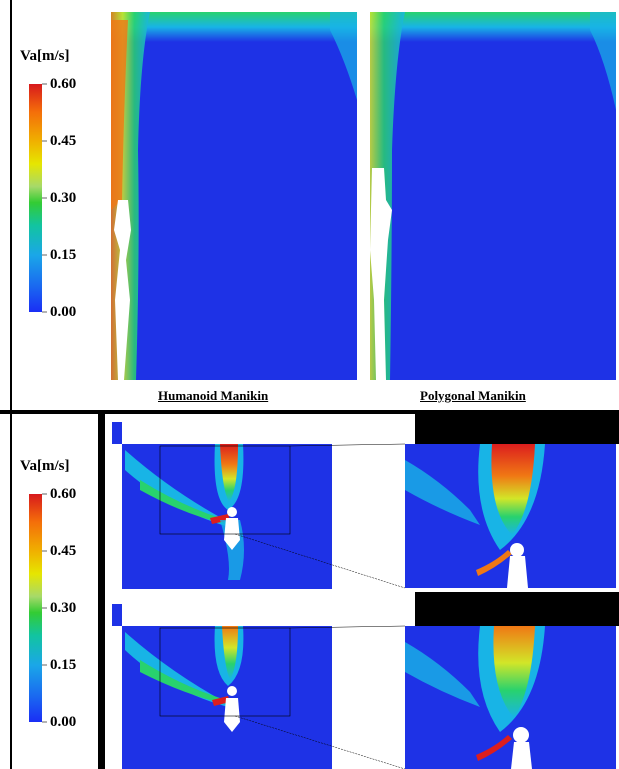  What do you see at coordinates (63, 608) in the screenshot?
I see `bottom-colorbar-tick: 0.30` at bounding box center [63, 608].